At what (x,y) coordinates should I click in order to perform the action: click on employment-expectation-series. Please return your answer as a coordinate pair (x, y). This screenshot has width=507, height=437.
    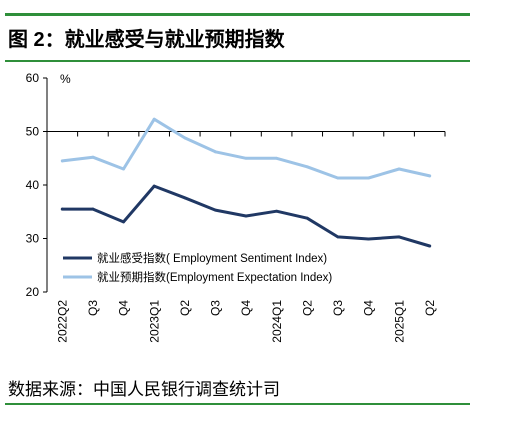
    Looking at the image, I should click on (246, 148).